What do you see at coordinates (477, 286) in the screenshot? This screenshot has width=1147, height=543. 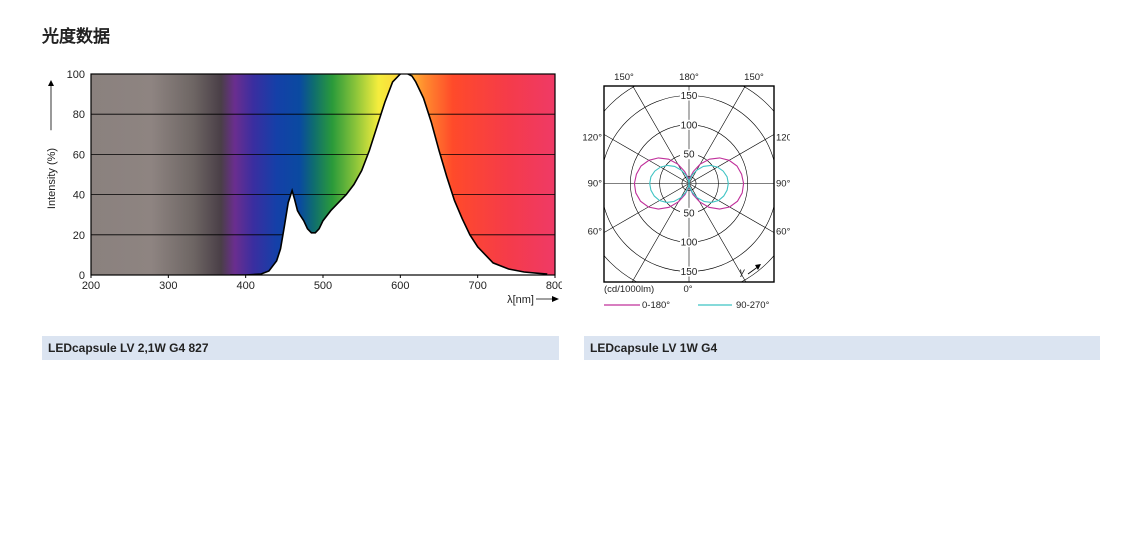 I see `x-tick-label: 700` at bounding box center [477, 286].